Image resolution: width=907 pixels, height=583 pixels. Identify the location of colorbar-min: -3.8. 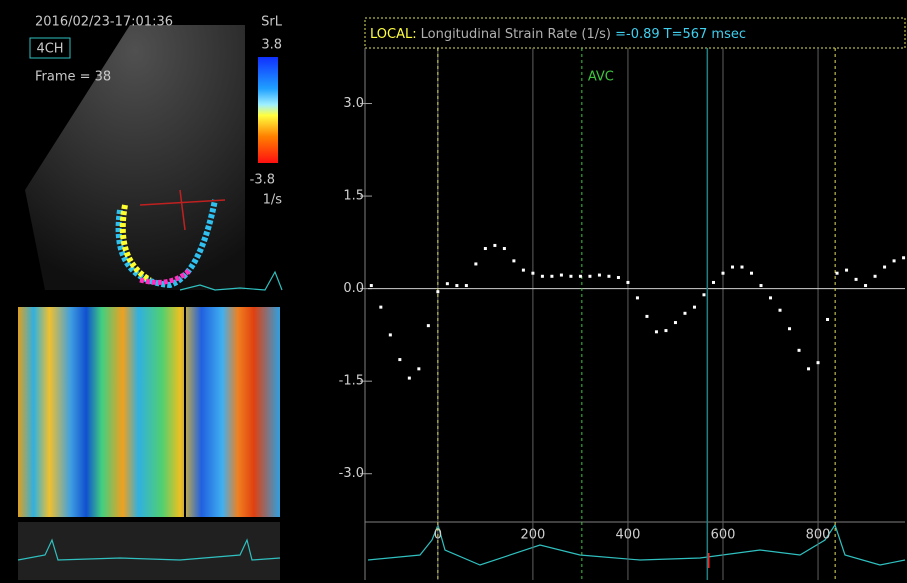
(262, 180).